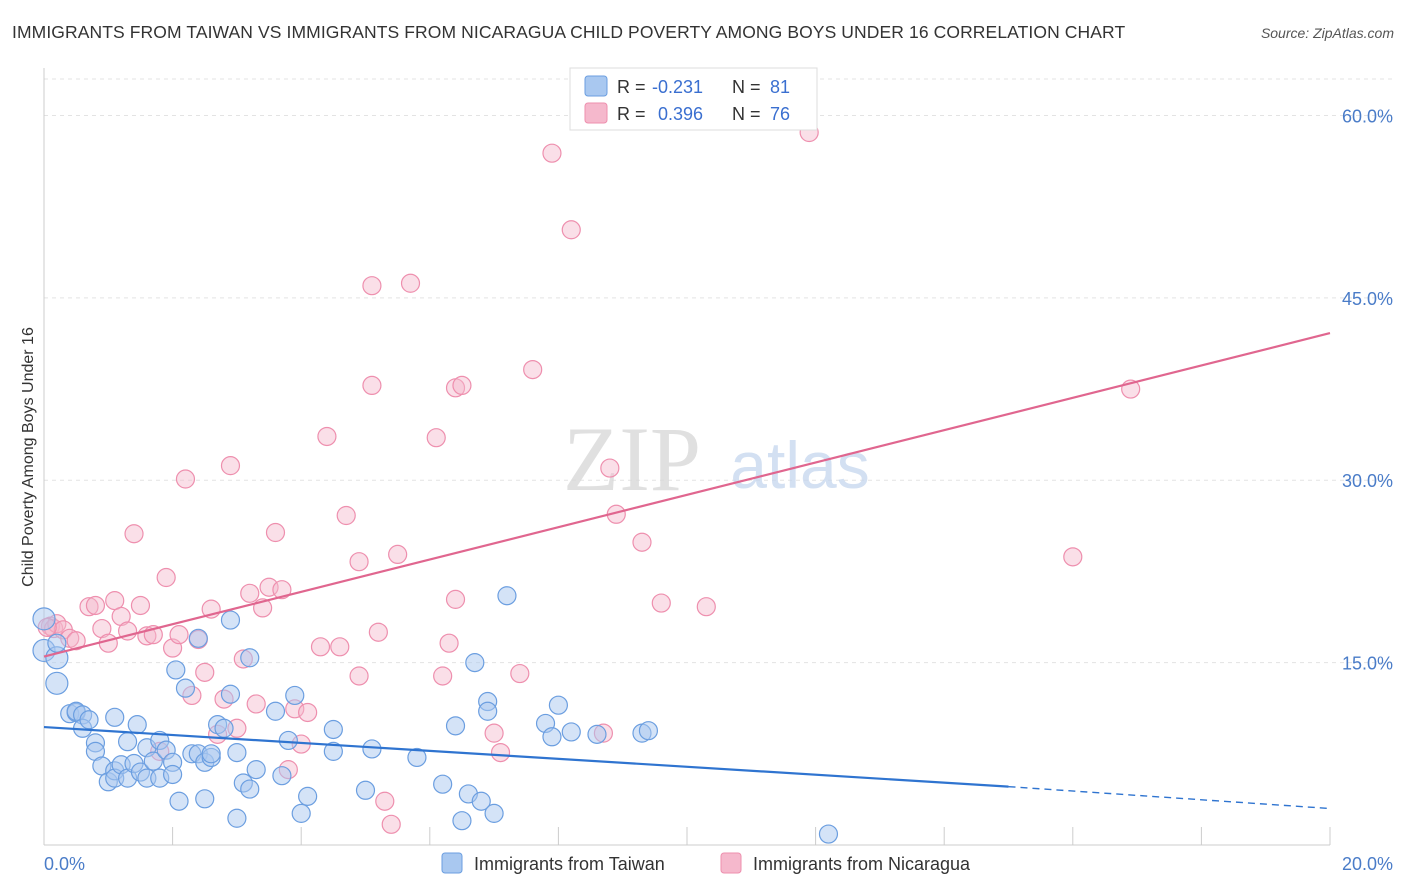 Image resolution: width=1406 pixels, height=892 pixels. Describe the element at coordinates (693, 99) in the screenshot. I see `legend-box: R = -0.231 N = 81 R = 0.396 N = 76` at that location.